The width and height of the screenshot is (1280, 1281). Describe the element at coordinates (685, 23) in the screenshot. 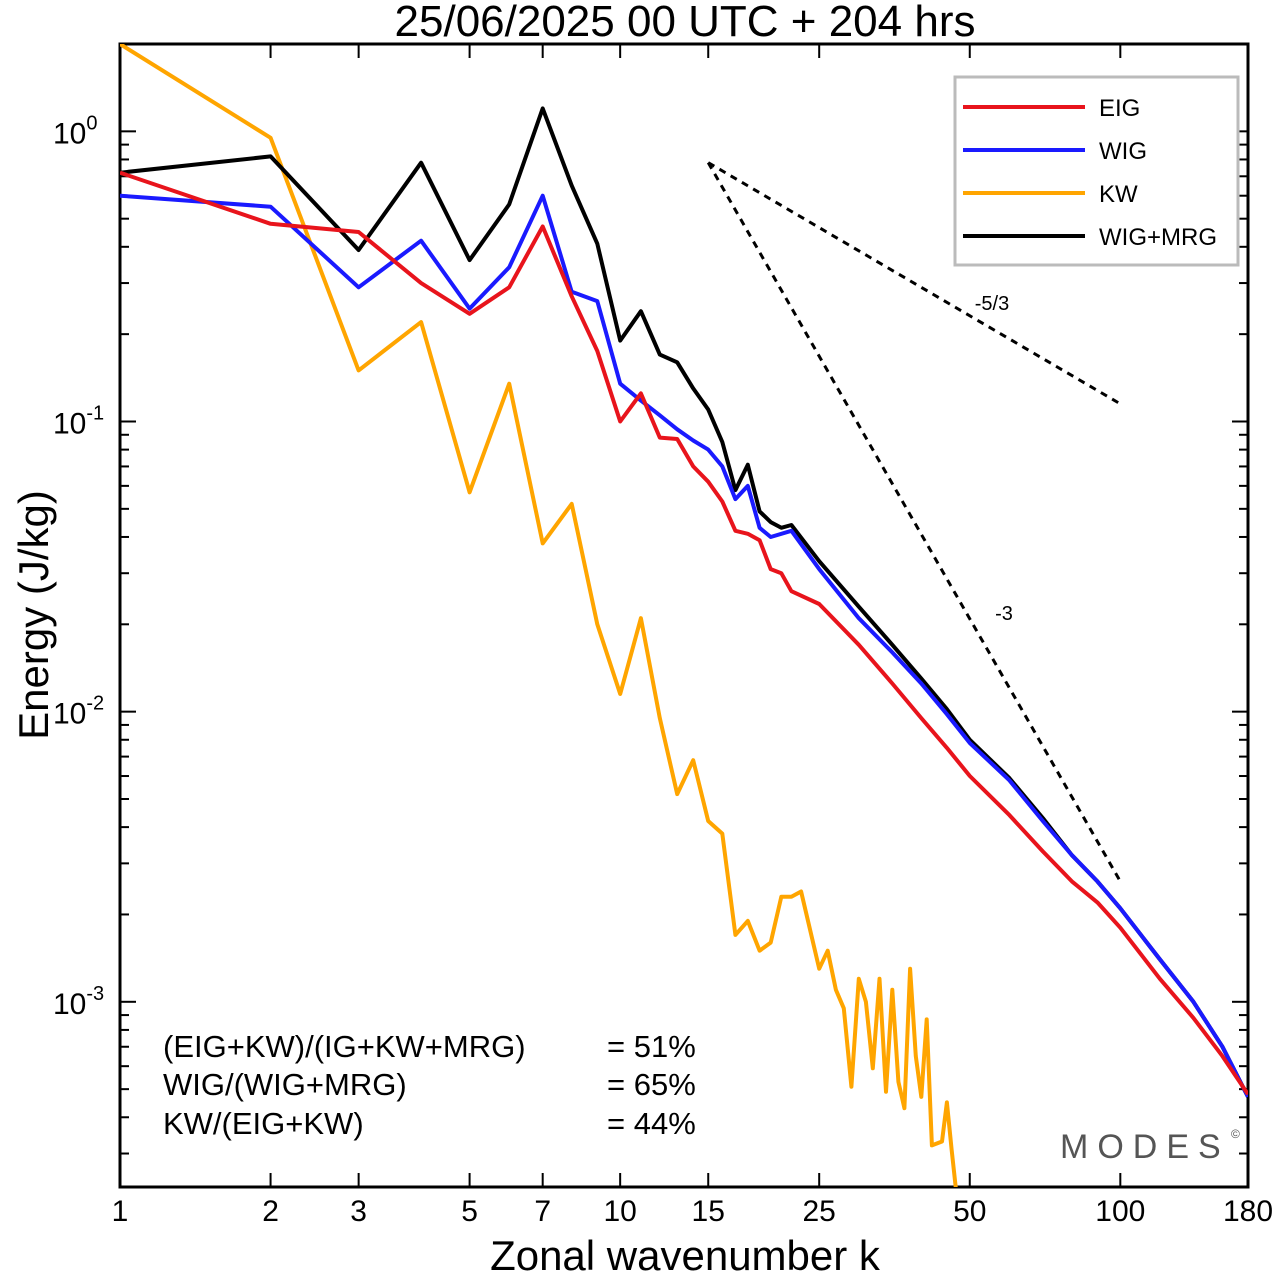

I see `chart-title: 25/06/2025 00 UTC + 204 hrs` at that location.